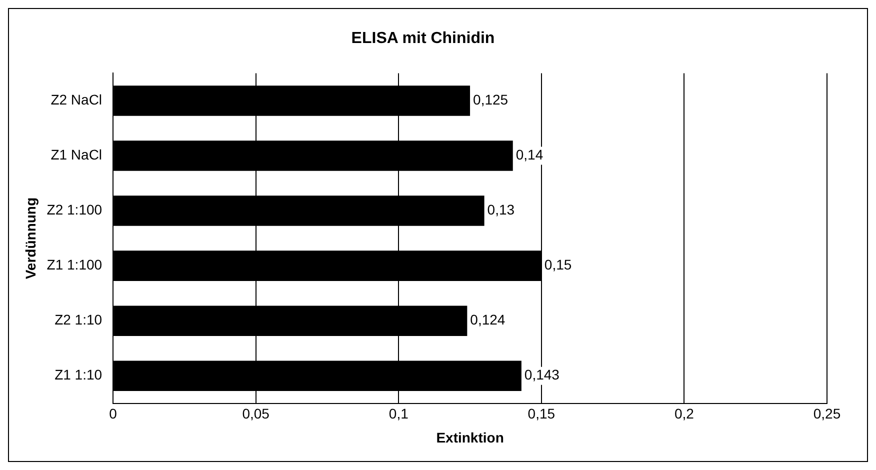  What do you see at coordinates (398, 414) in the screenshot?
I see `x-tick-label: 0,1` at bounding box center [398, 414].